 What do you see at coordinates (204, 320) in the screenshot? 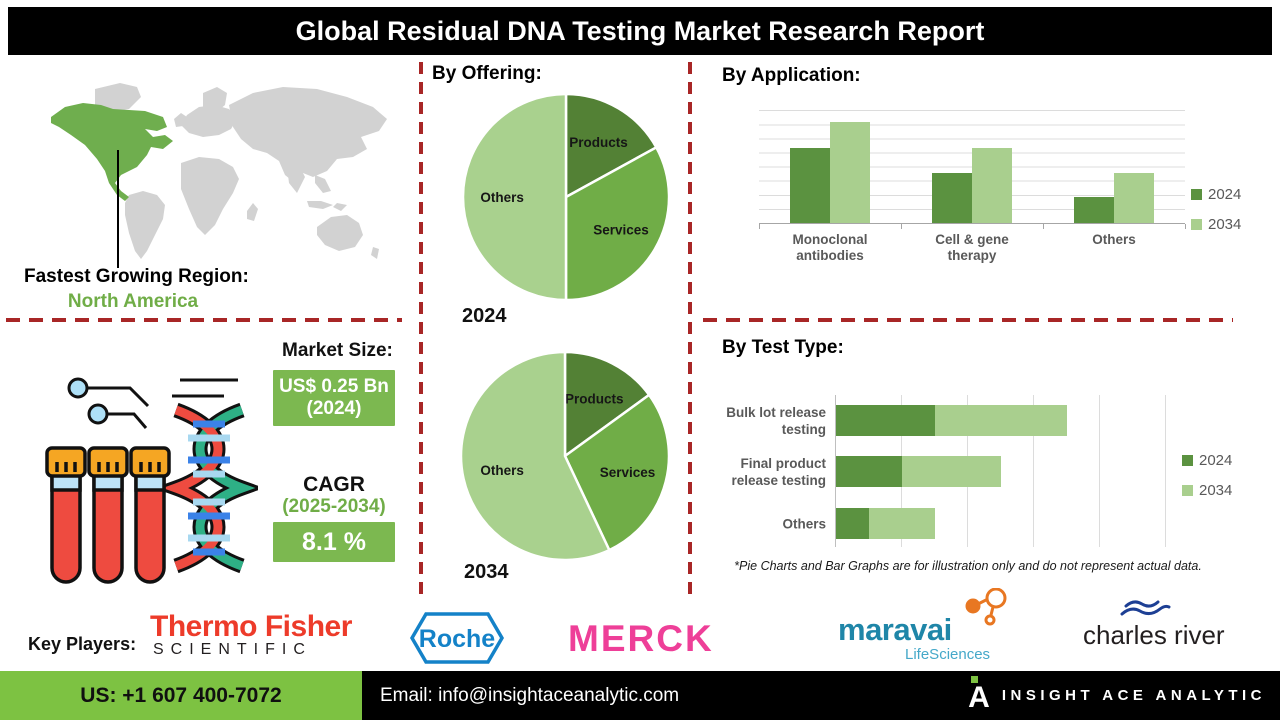
I see `divider-left` at bounding box center [204, 320].